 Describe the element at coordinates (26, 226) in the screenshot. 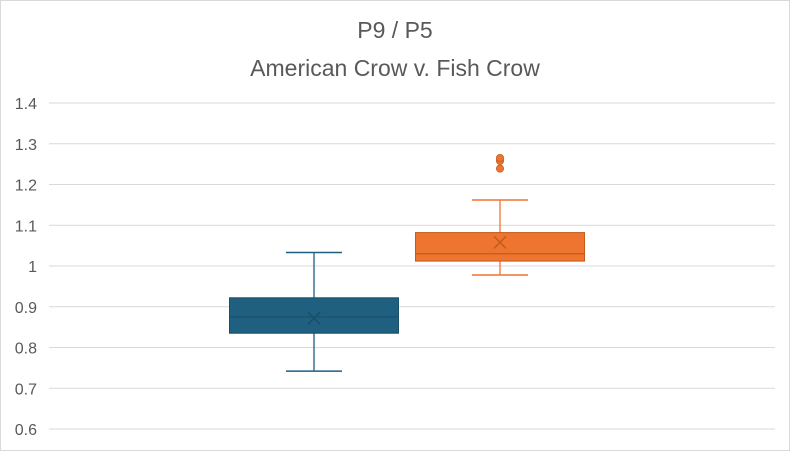

I see `y-tick-label: 1.1` at that location.